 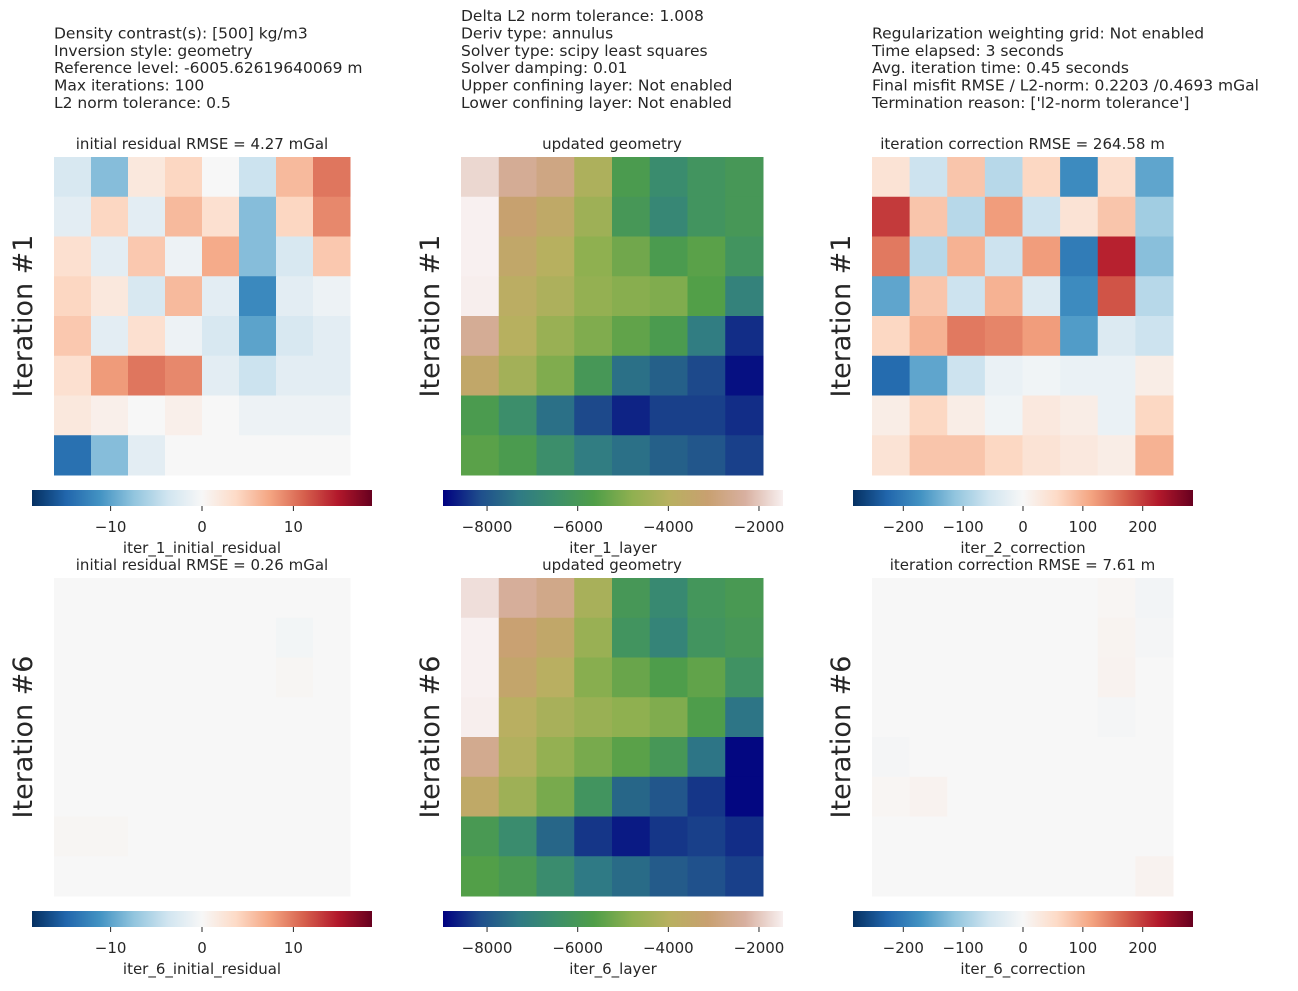 I want to click on info-line: Solver damping: 0.01, so click(x=544, y=68).